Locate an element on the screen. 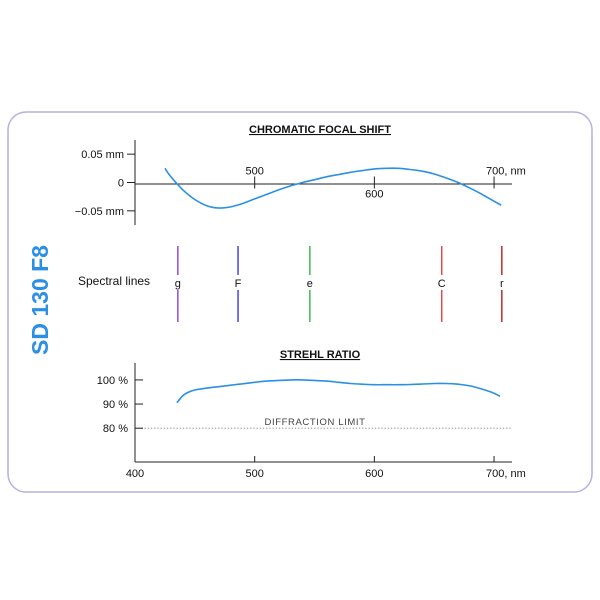 This screenshot has height=600, width=600. spectral-line-label: g is located at coordinates (178, 284).